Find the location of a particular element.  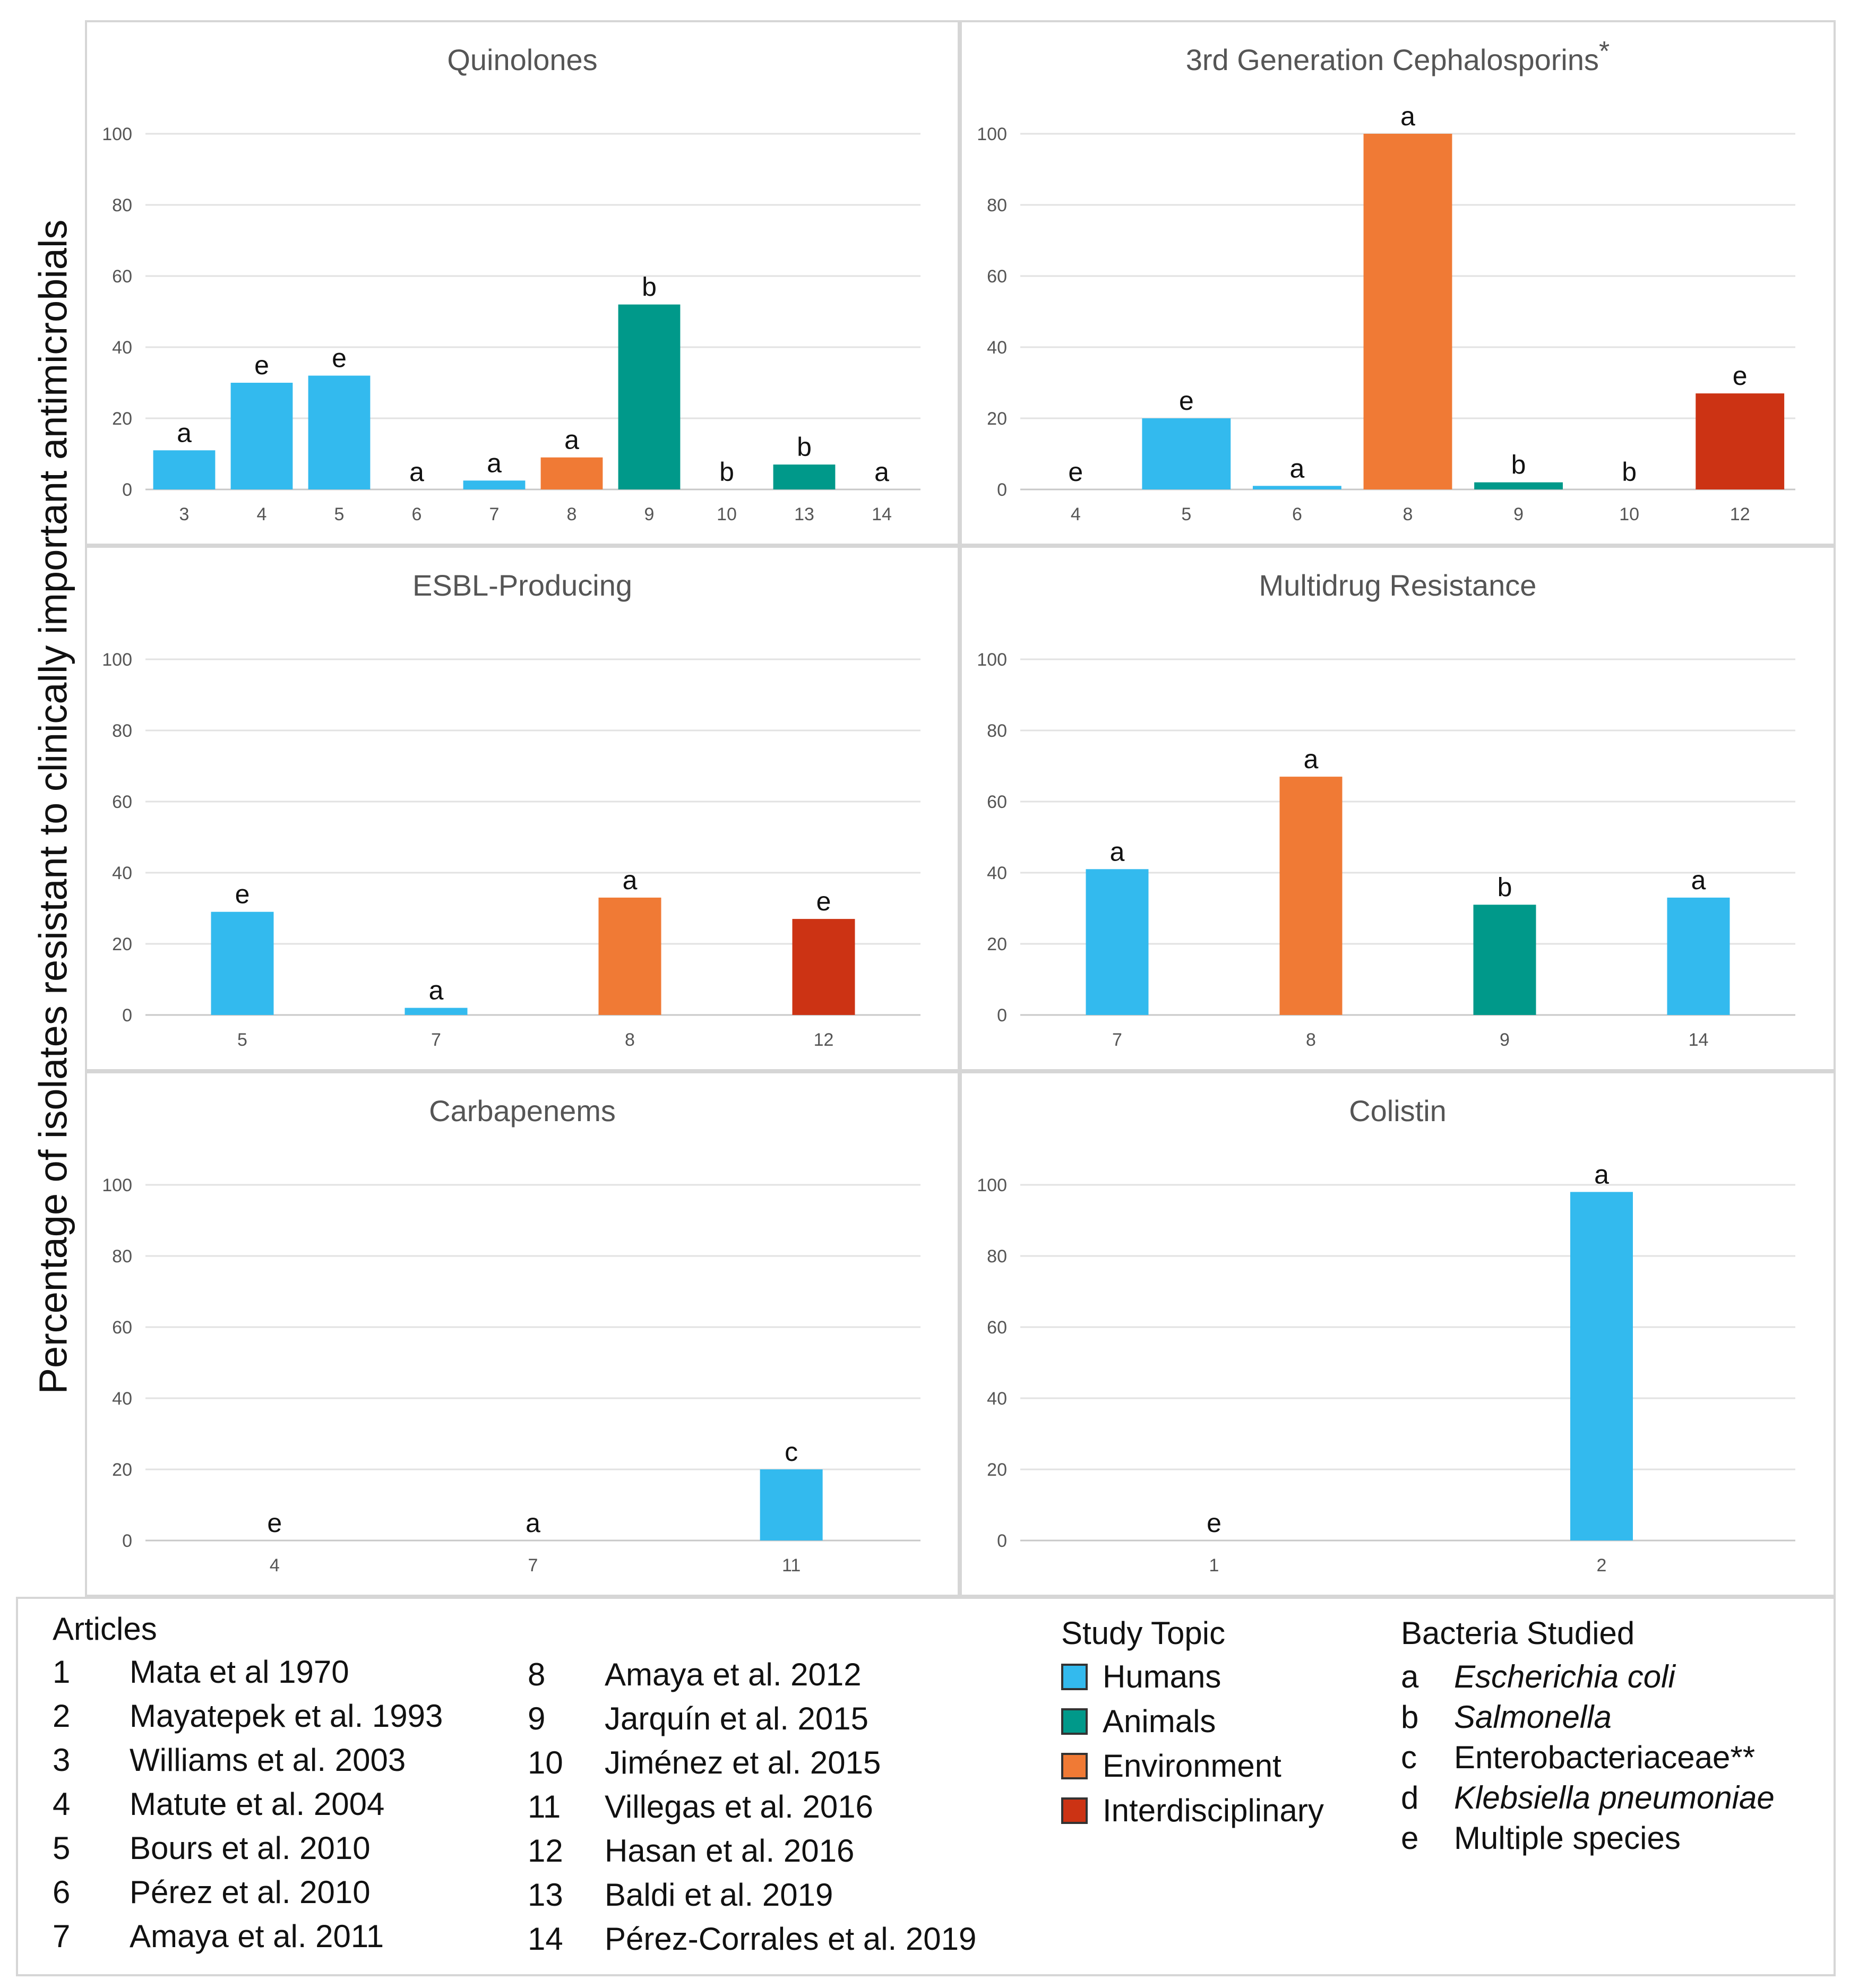

article-number: 6 is located at coordinates (62, 1892).